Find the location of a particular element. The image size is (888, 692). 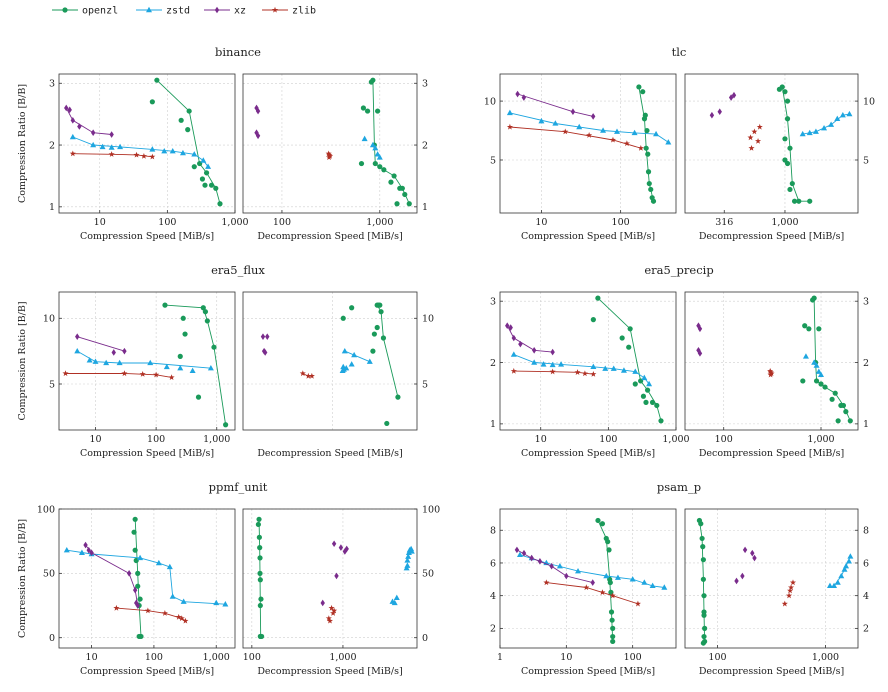

series-zstd is located at coordinates (372, 147).